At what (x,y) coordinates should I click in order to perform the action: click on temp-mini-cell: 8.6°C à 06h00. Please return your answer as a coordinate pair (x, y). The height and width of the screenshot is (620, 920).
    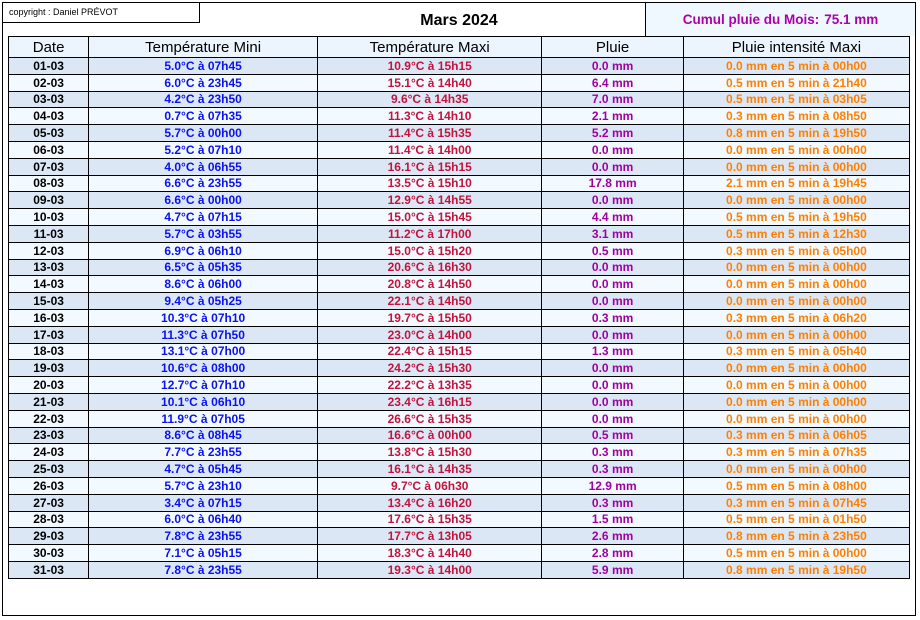
    Looking at the image, I should click on (203, 284).